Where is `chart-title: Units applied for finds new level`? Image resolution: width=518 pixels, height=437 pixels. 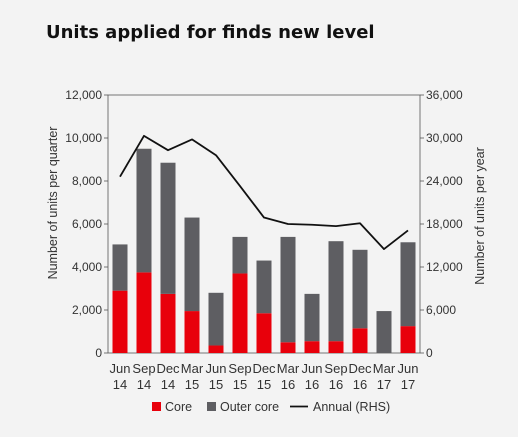 chart-title: Units applied for finds new level is located at coordinates (210, 32).